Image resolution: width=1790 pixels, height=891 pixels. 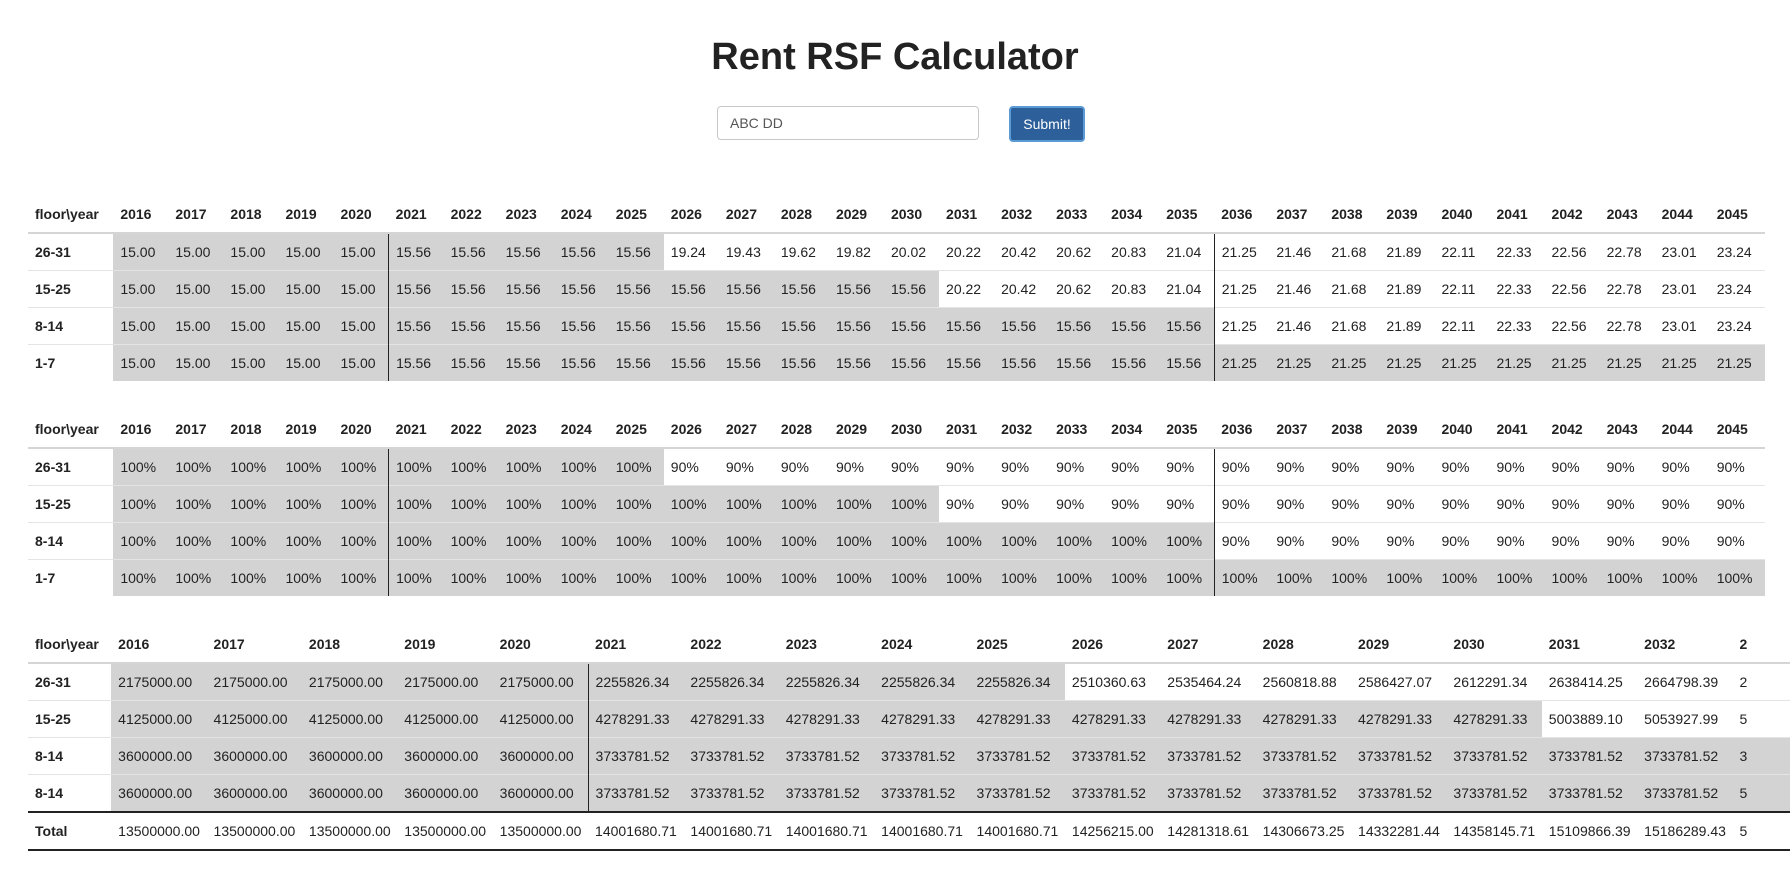 I want to click on table-cell: 2175000.00, so click(x=349, y=681).